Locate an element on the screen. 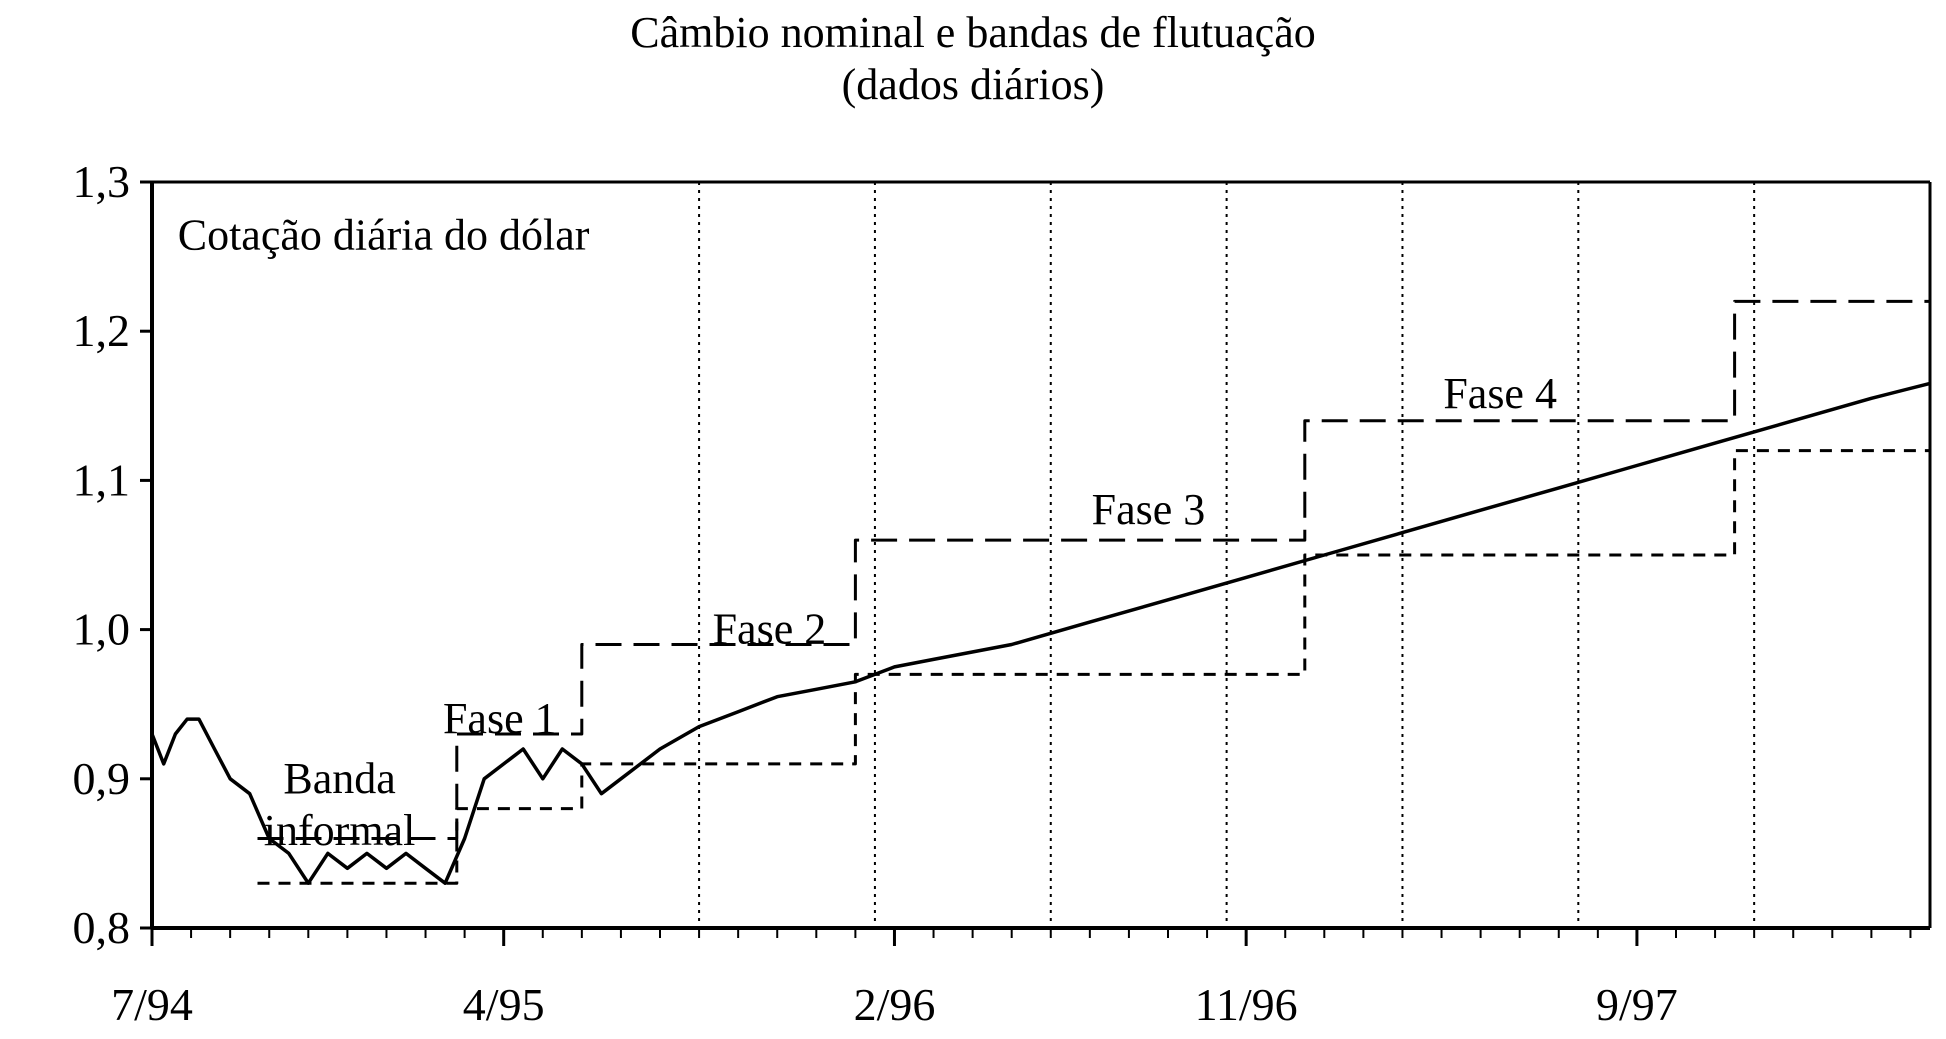  annotation-label: Banda is located at coordinates (339, 778).